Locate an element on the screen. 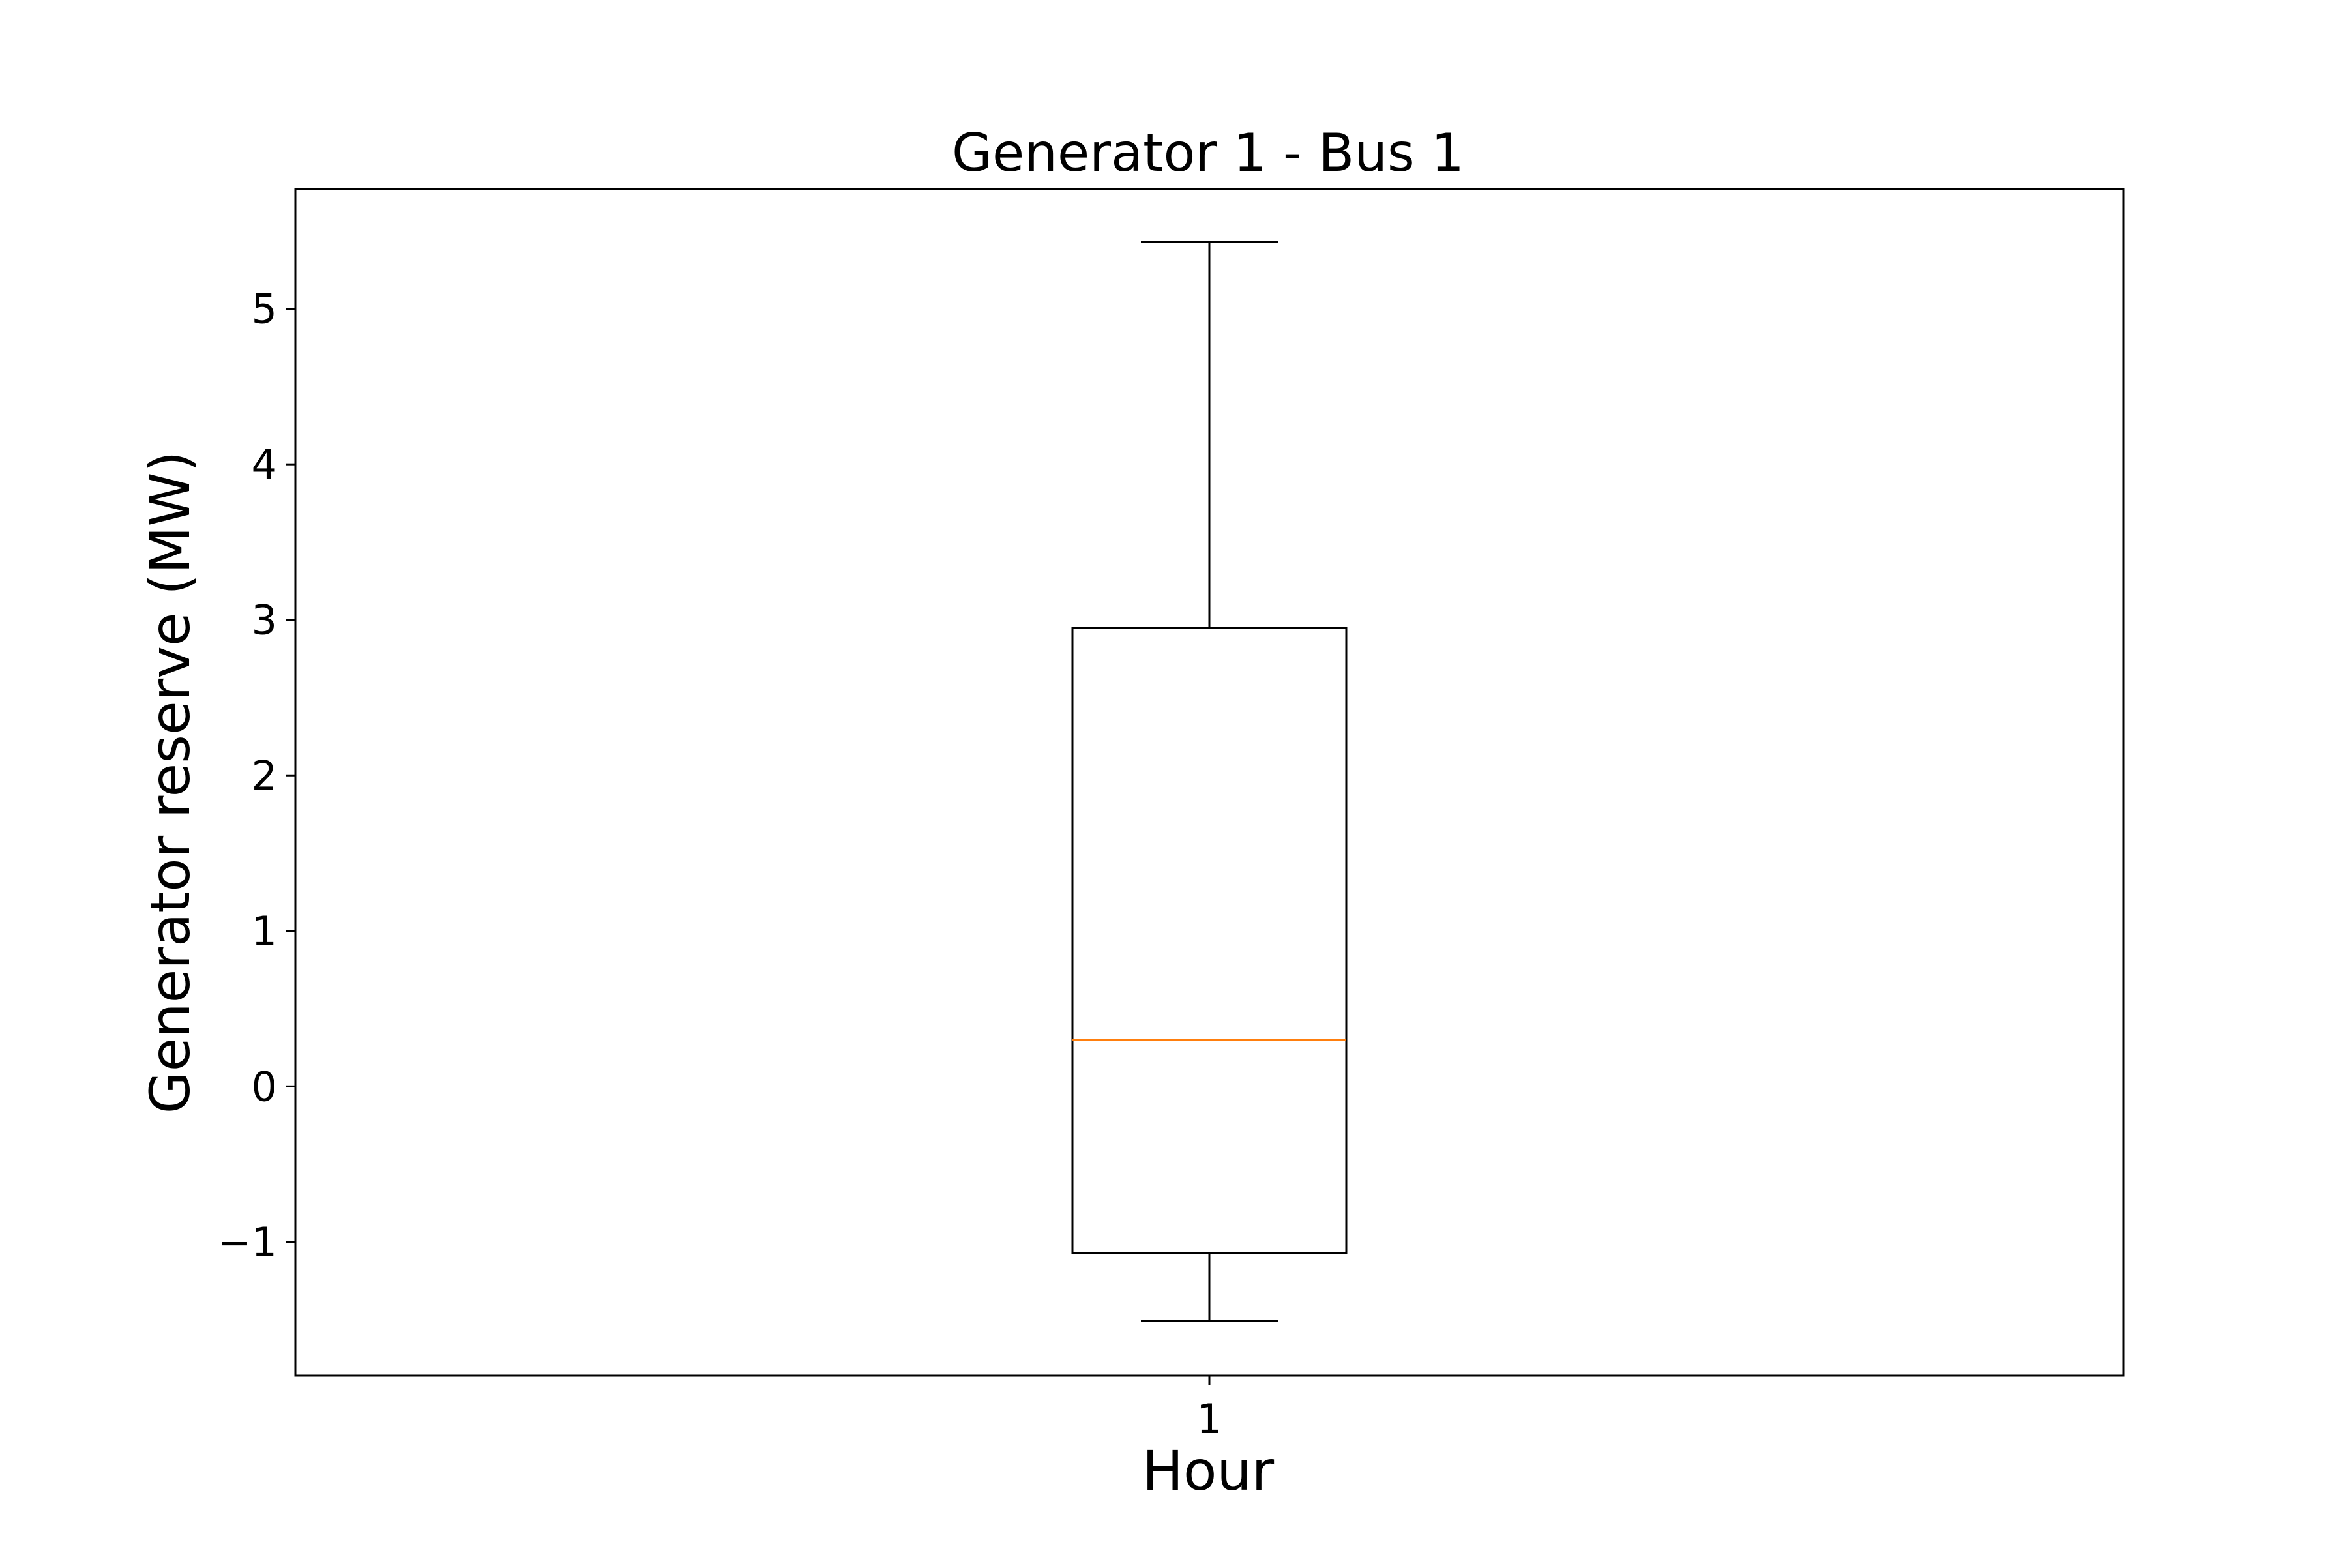  y-tick-label: −1 is located at coordinates (247, 1242).